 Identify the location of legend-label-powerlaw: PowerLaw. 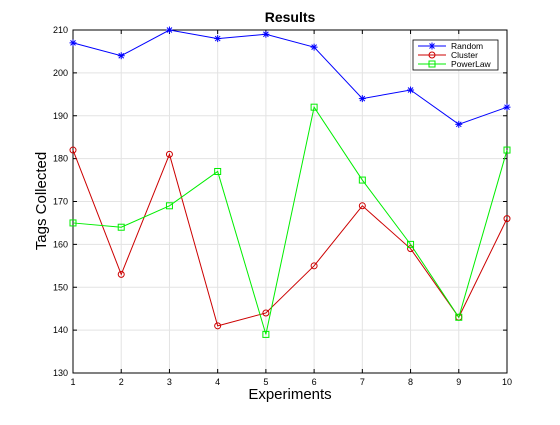
(471, 64).